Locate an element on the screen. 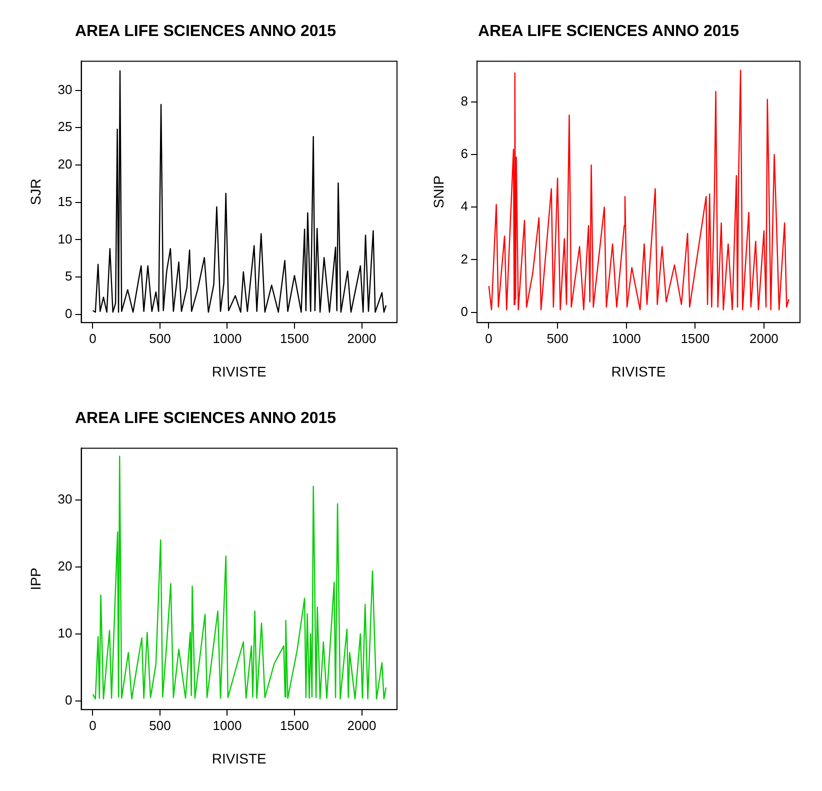 The height and width of the screenshot is (791, 822). y-tick-label: 5 is located at coordinates (68, 276).